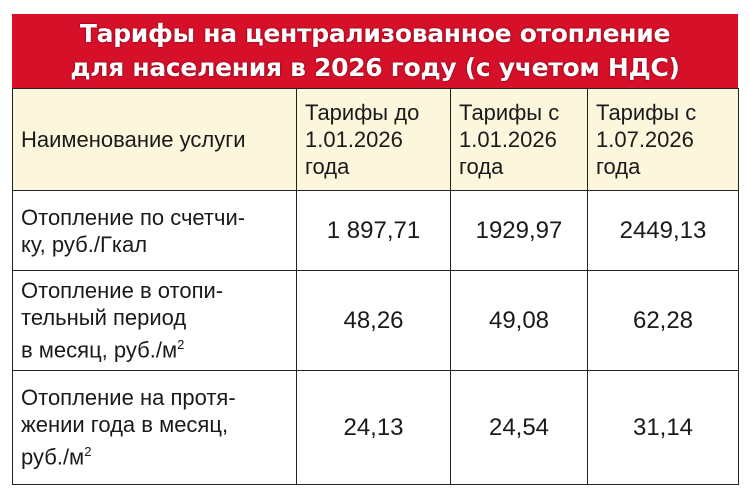 This screenshot has width=750, height=500. I want to click on title-line: для населения в 2026 году (с учетом НДС), so click(375, 67).